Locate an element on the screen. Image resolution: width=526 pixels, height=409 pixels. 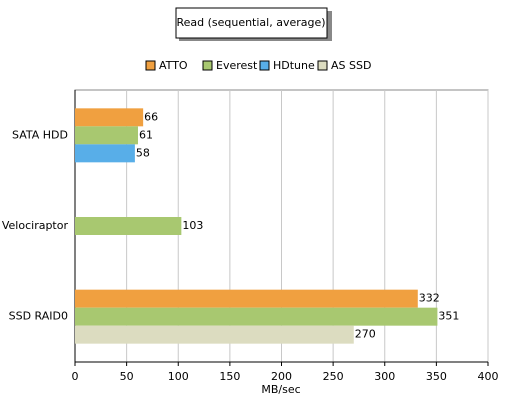
x-tick-label: 0 is located at coordinates (75, 376).